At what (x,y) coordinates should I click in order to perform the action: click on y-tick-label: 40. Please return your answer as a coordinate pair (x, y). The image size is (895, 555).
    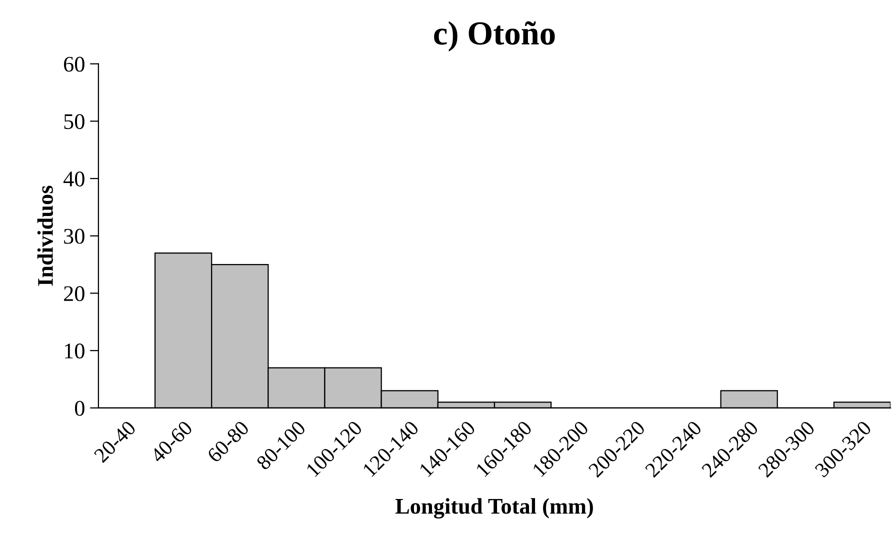
    Looking at the image, I should click on (73, 178).